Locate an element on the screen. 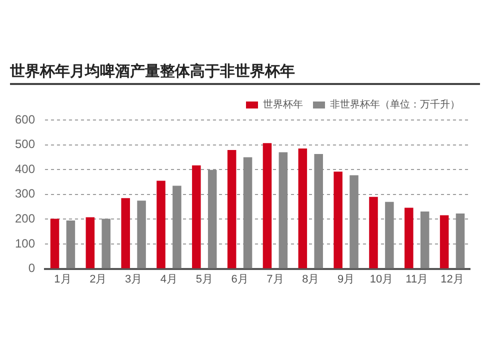 The height and width of the screenshot is (362, 500). x-tick-label: 1月 is located at coordinates (63, 279).